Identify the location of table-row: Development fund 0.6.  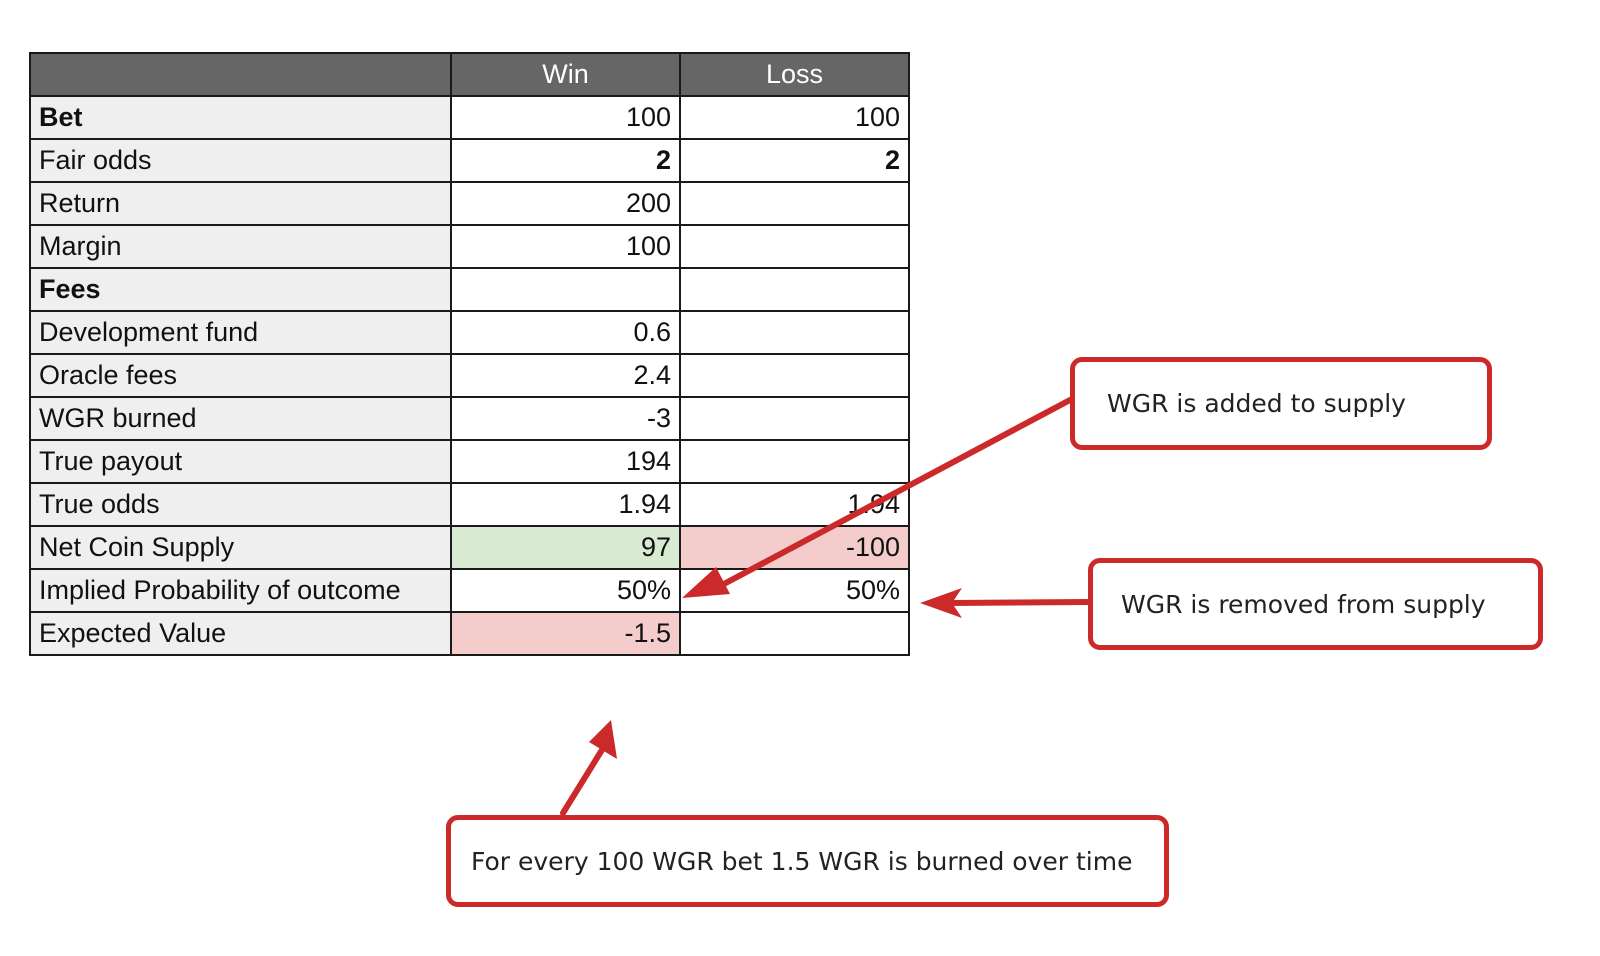
(469, 332).